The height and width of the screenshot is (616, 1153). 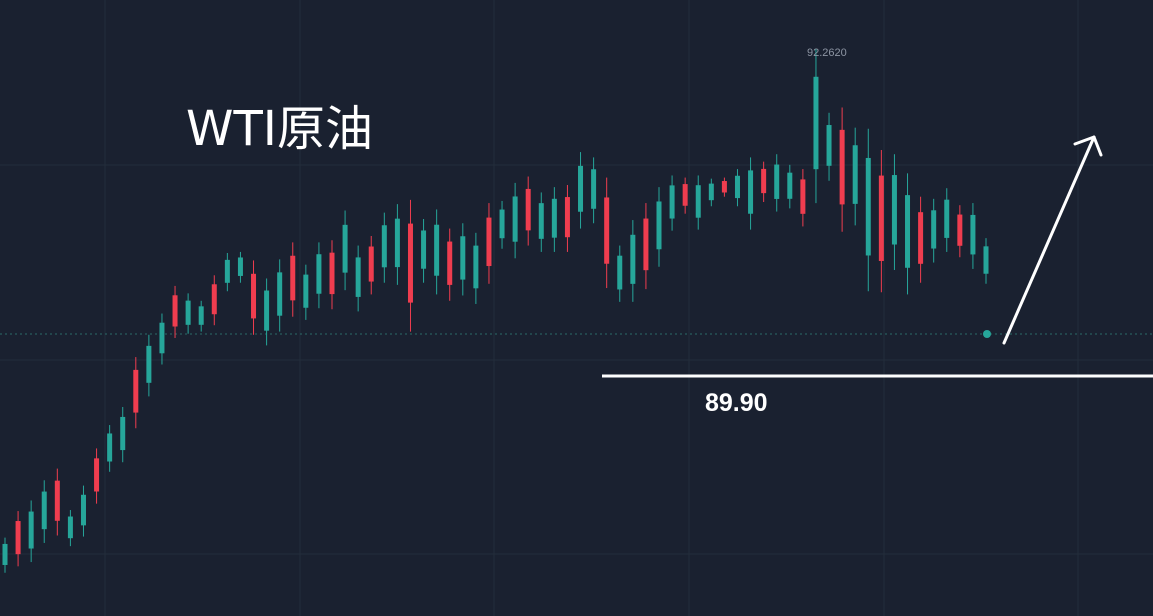 I want to click on chart-title: WTI原油, so click(x=279, y=129).